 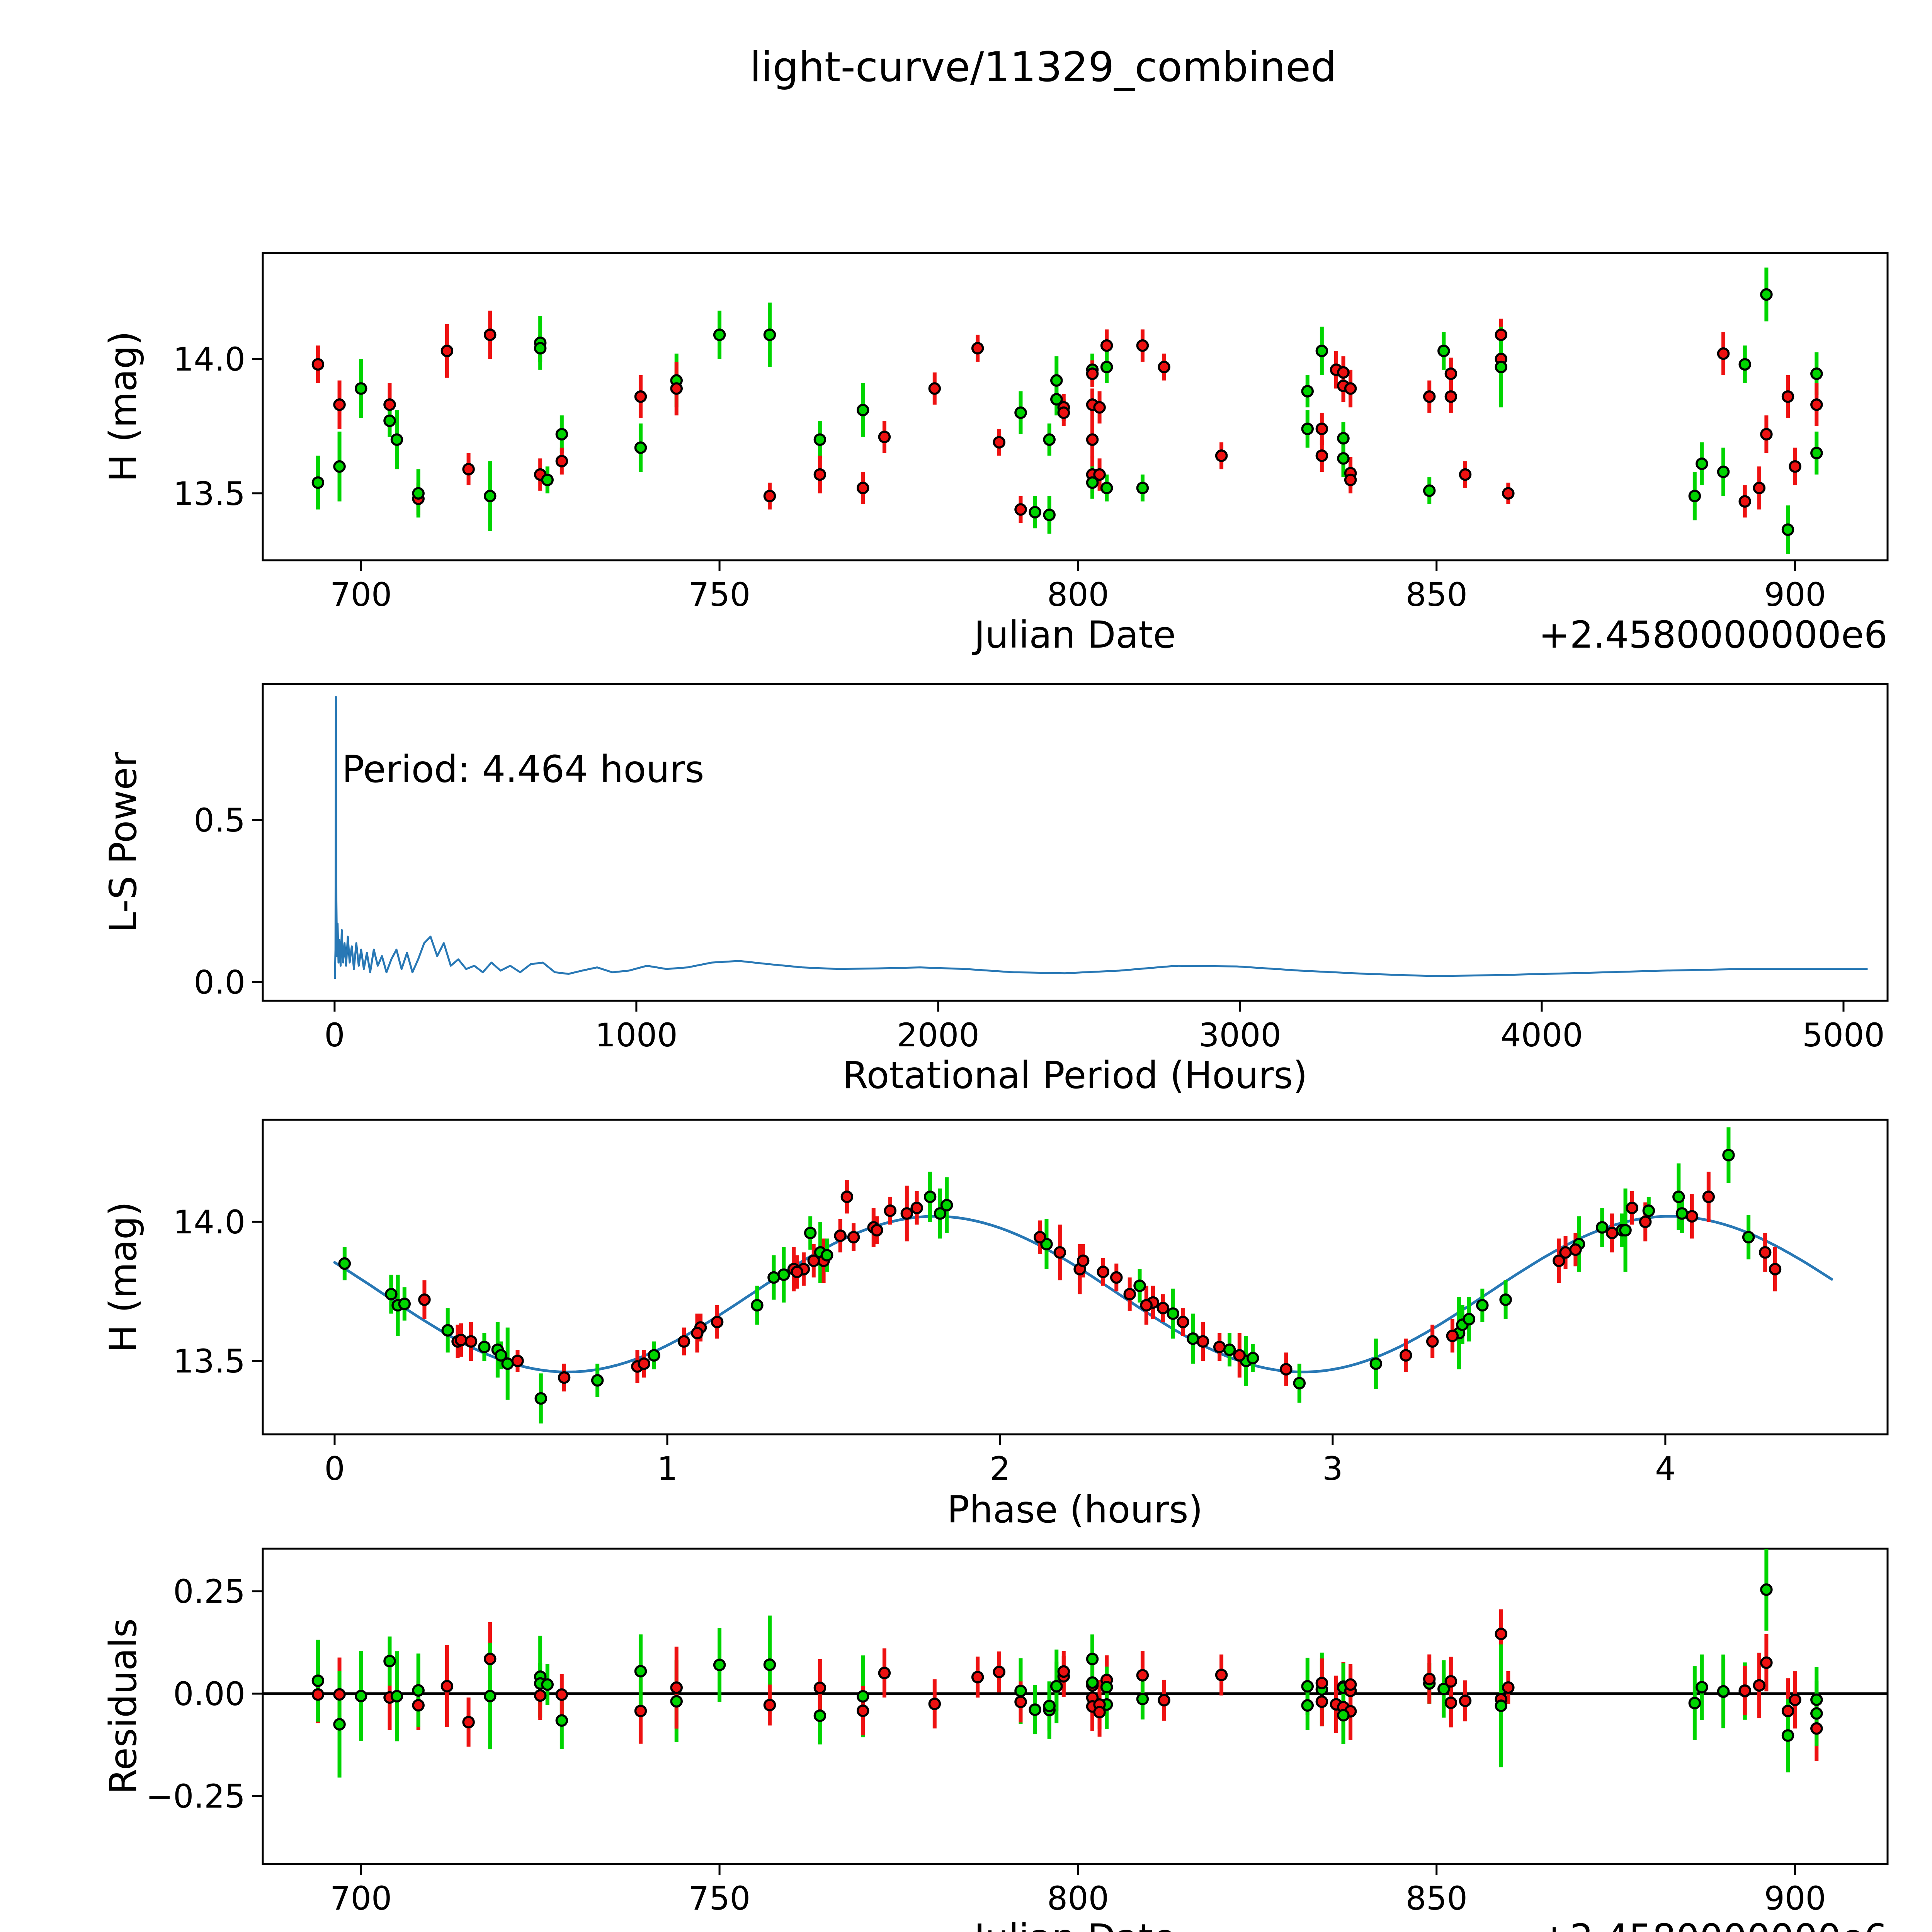 What do you see at coordinates (1541, 1035) in the screenshot?
I see `x-tick-label: 4000` at bounding box center [1541, 1035].